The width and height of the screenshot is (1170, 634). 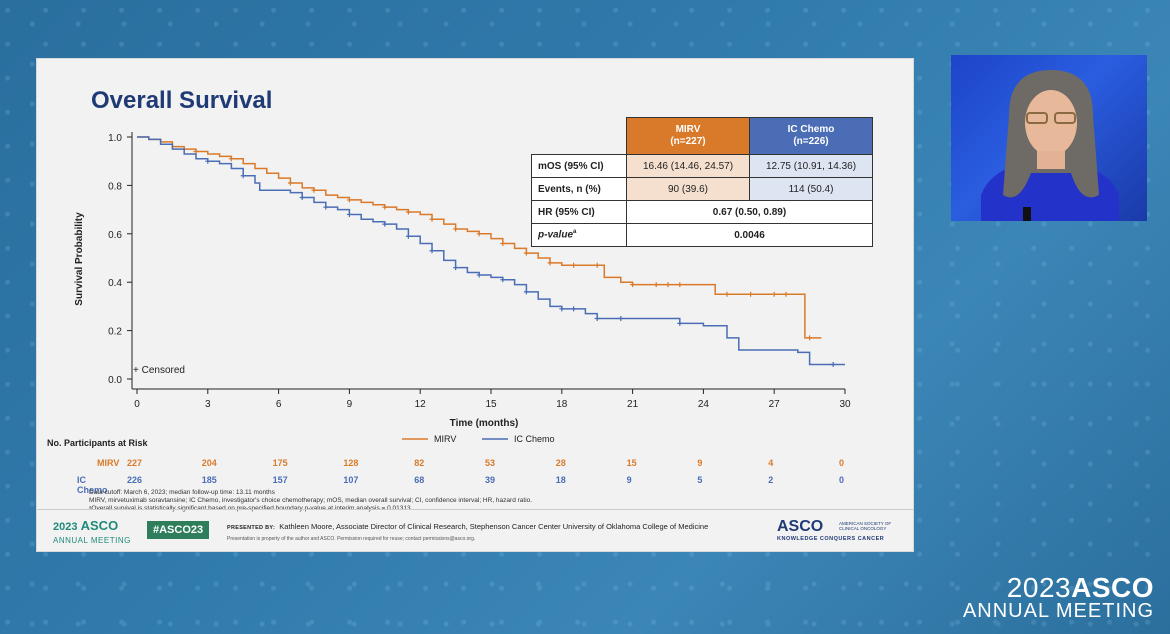 I want to click on presenter-webcam, so click(x=1049, y=138).